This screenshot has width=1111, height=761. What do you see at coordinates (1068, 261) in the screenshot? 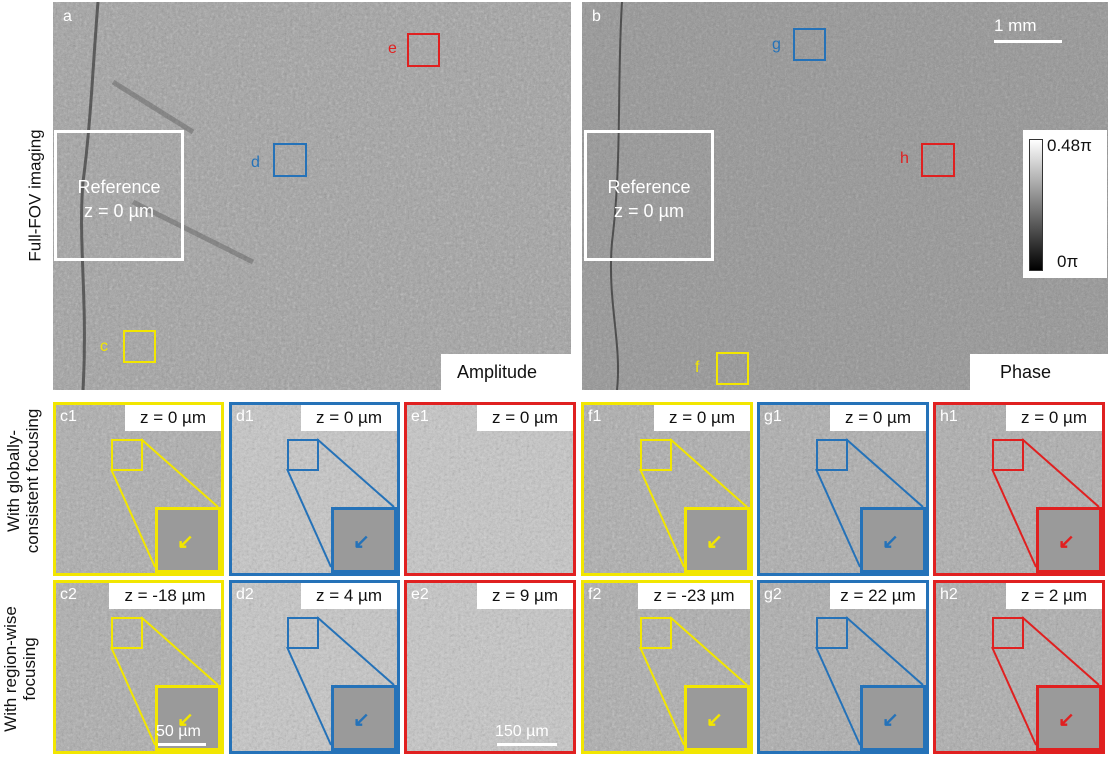
I see `colorbar-min-label: 0π` at bounding box center [1068, 261].